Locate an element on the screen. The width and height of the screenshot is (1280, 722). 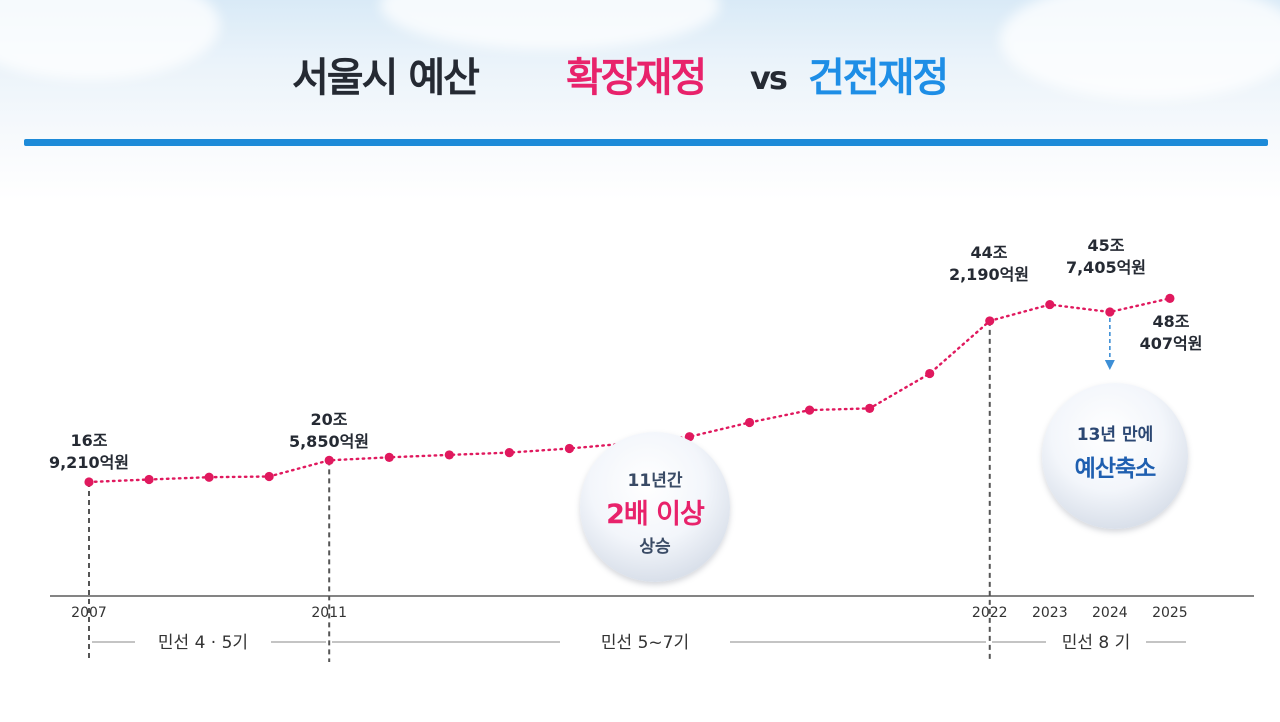
data-point-2007 is located at coordinates (89, 482).